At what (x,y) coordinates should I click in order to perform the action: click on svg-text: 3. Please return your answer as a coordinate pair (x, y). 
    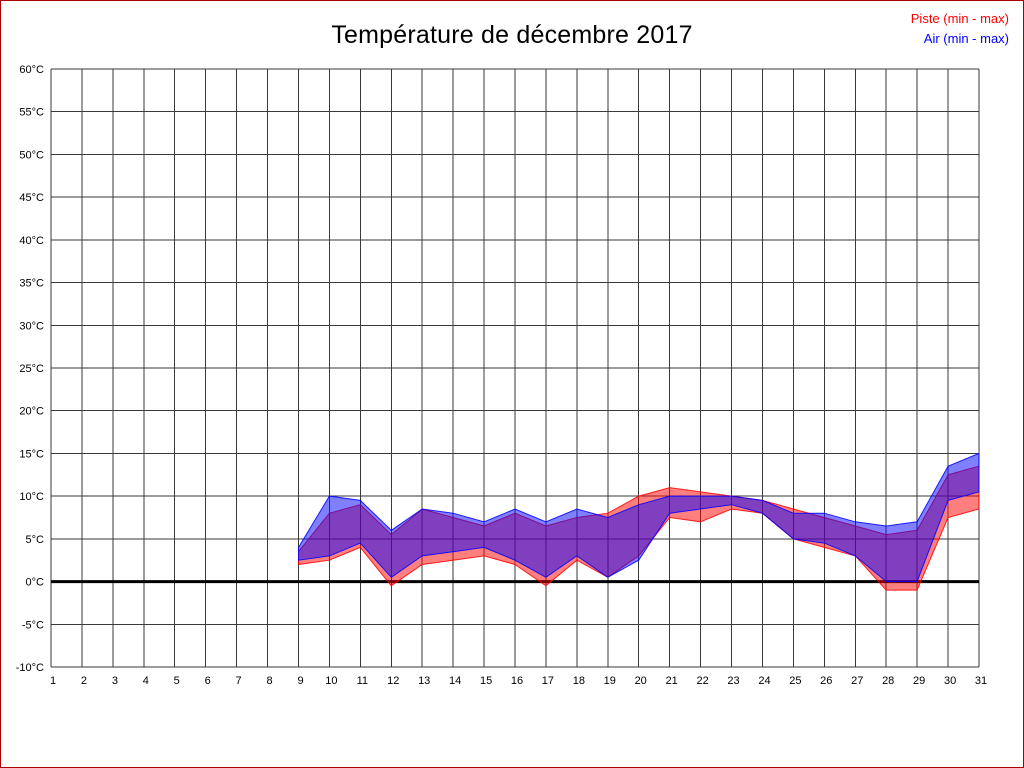
    Looking at the image, I should click on (115, 681).